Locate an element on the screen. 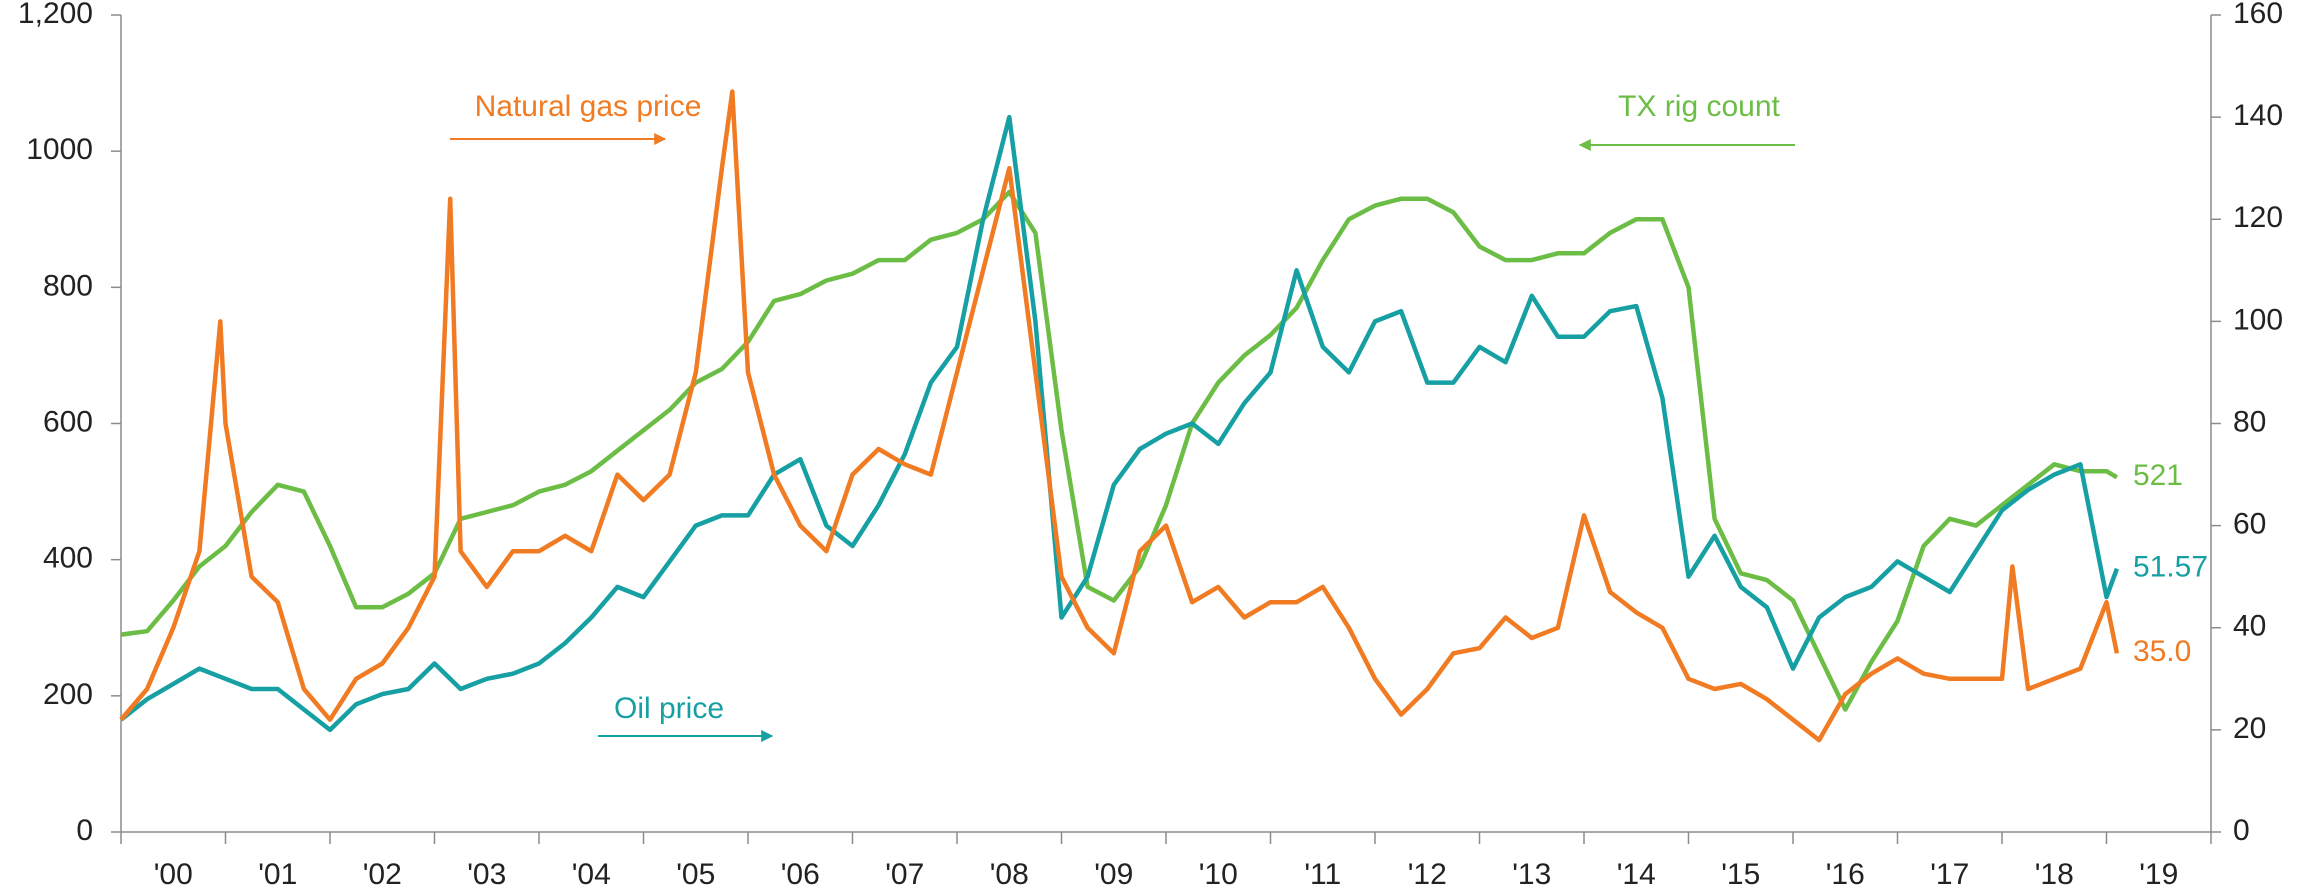  y2-tick-label: 160 is located at coordinates (2258, 15).